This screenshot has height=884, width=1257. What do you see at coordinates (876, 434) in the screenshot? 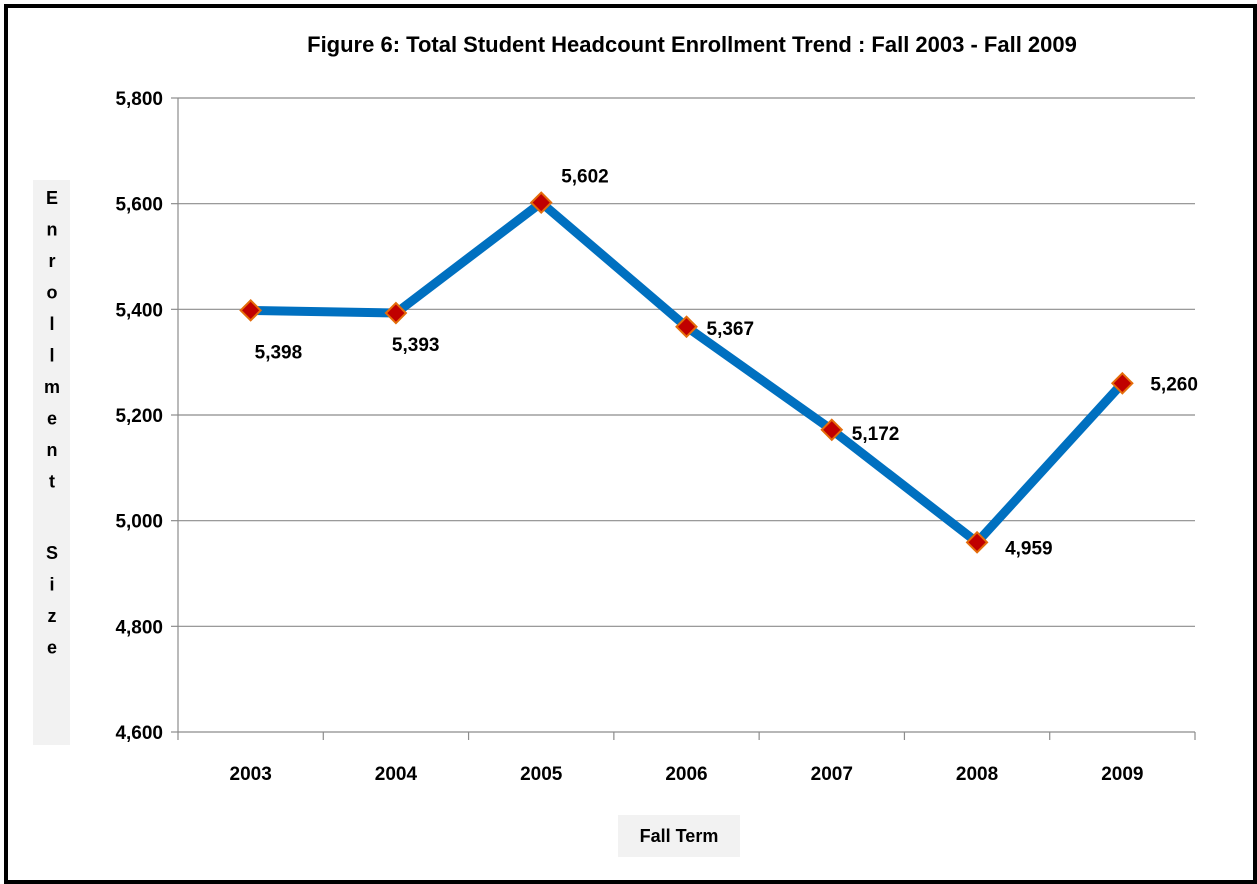
I see `data-label: 5,172` at bounding box center [876, 434].